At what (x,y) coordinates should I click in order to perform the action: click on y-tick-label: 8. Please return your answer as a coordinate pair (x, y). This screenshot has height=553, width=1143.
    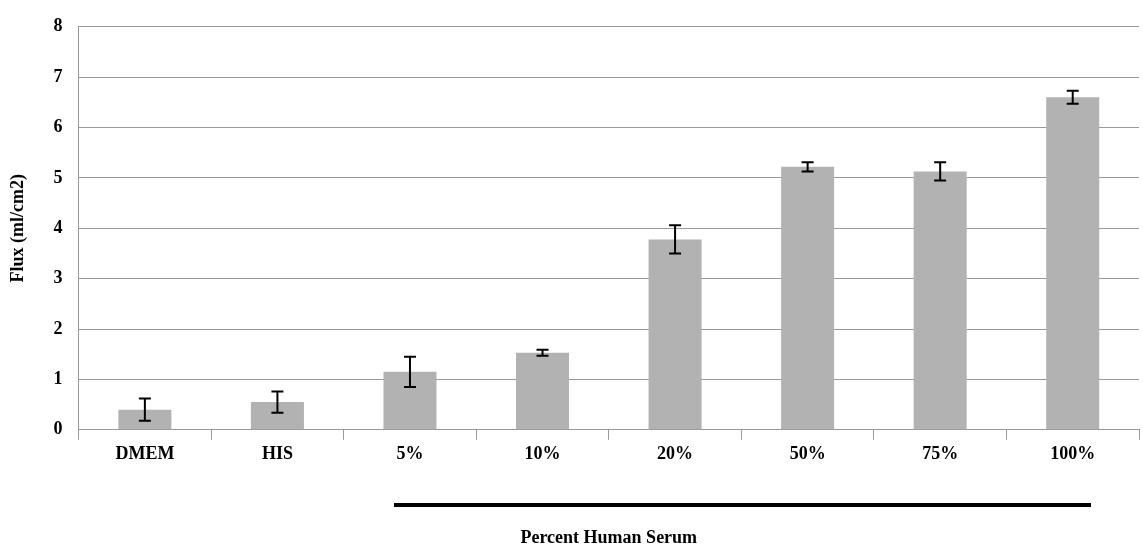
    Looking at the image, I should click on (58, 25).